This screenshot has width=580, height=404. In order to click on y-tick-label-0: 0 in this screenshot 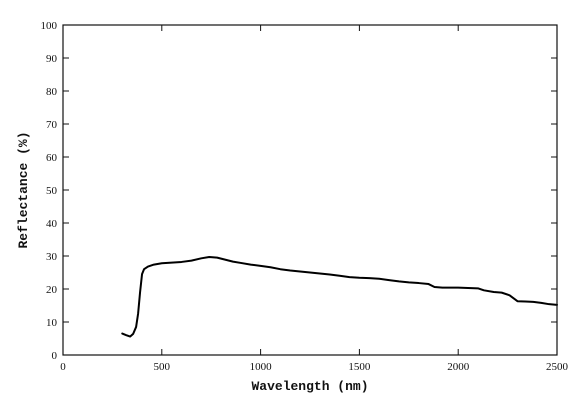, I will do `click(55, 356)`.